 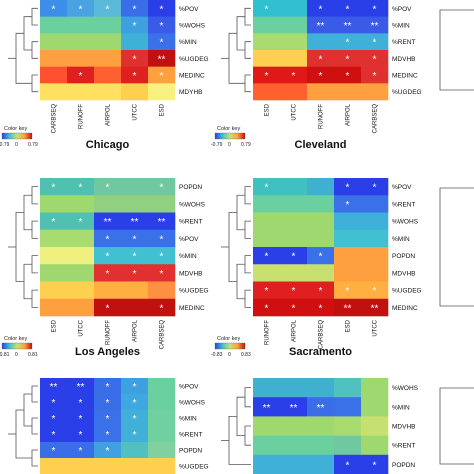 I want to click on column-label: AIRPOL, so click(x=295, y=330).